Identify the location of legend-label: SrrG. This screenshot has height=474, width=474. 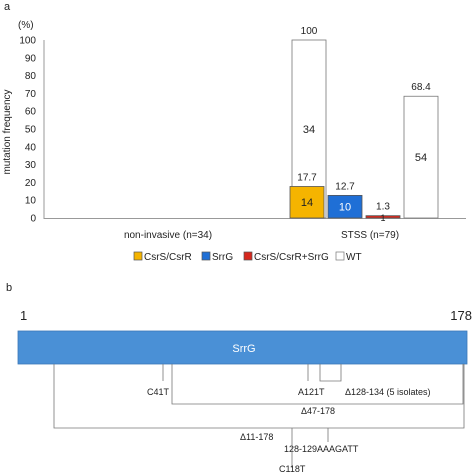
(222, 257).